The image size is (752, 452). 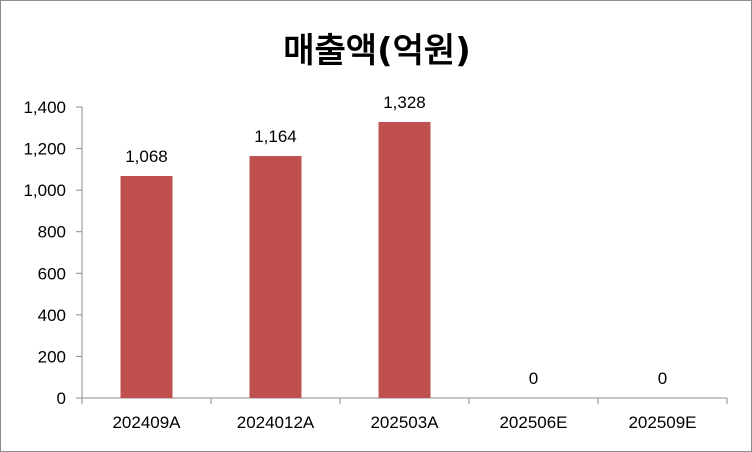 What do you see at coordinates (44, 107) in the screenshot?
I see `y-tick-label: 1,400` at bounding box center [44, 107].